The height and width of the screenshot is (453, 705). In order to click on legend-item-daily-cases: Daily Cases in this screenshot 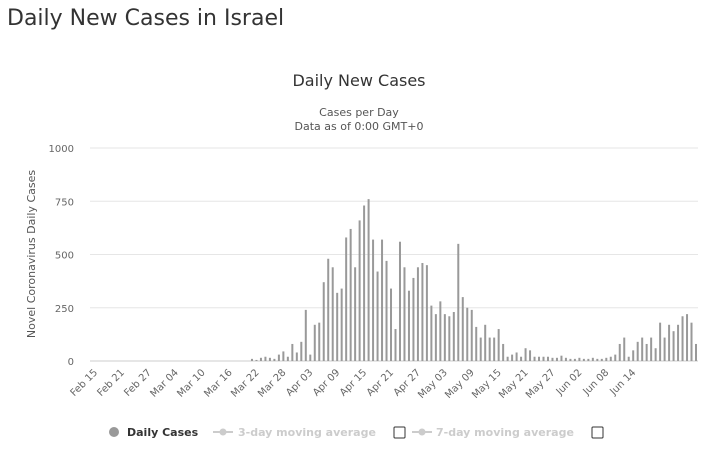, I will do `click(154, 432)`.